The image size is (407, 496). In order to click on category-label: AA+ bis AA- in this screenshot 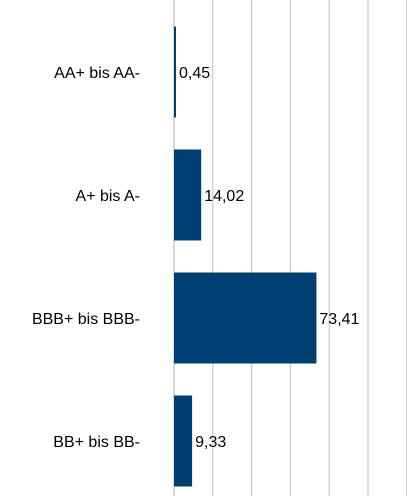, I will do `click(97, 73)`.